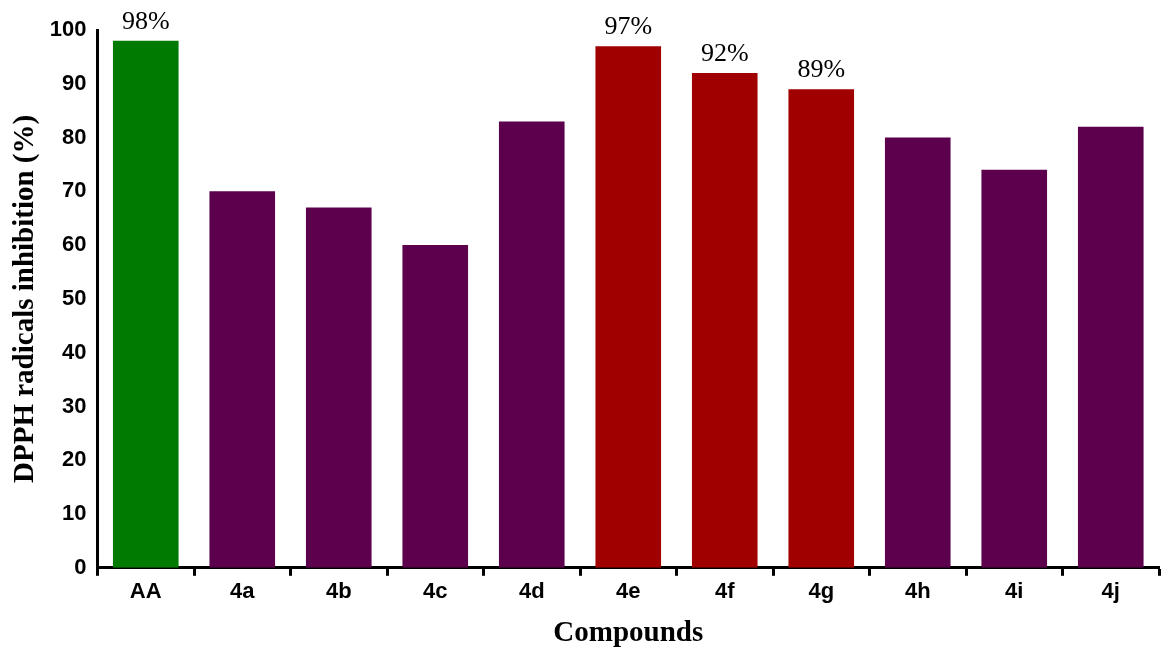 Image resolution: width=1163 pixels, height=655 pixels. I want to click on x-tick-label: 4e, so click(628, 591).